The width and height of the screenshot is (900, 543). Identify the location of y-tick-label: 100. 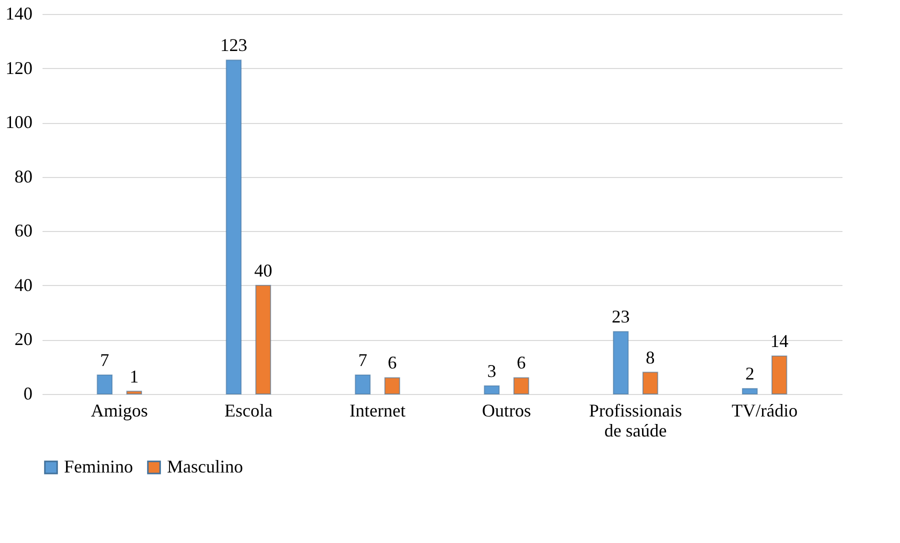
(19, 122).